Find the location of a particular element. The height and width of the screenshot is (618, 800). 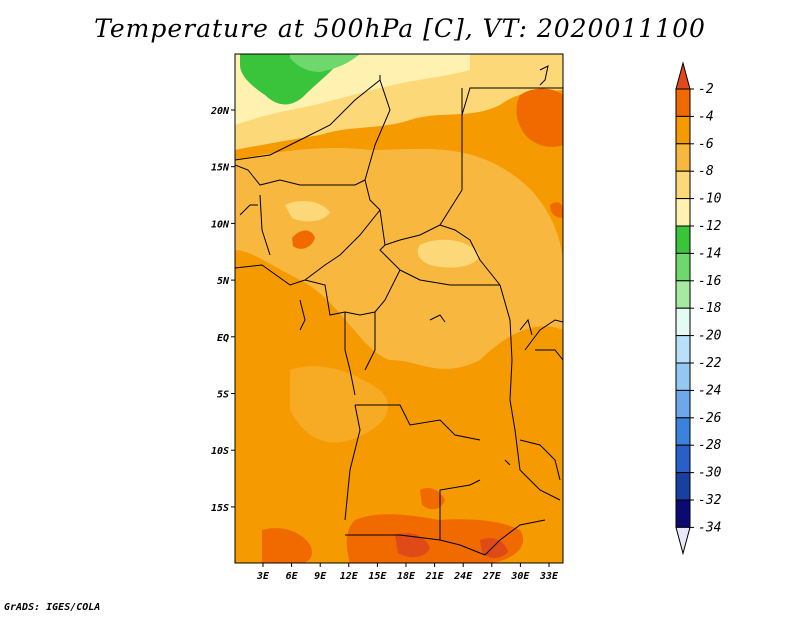

x-tick-label: 30E is located at coordinates (520, 576).